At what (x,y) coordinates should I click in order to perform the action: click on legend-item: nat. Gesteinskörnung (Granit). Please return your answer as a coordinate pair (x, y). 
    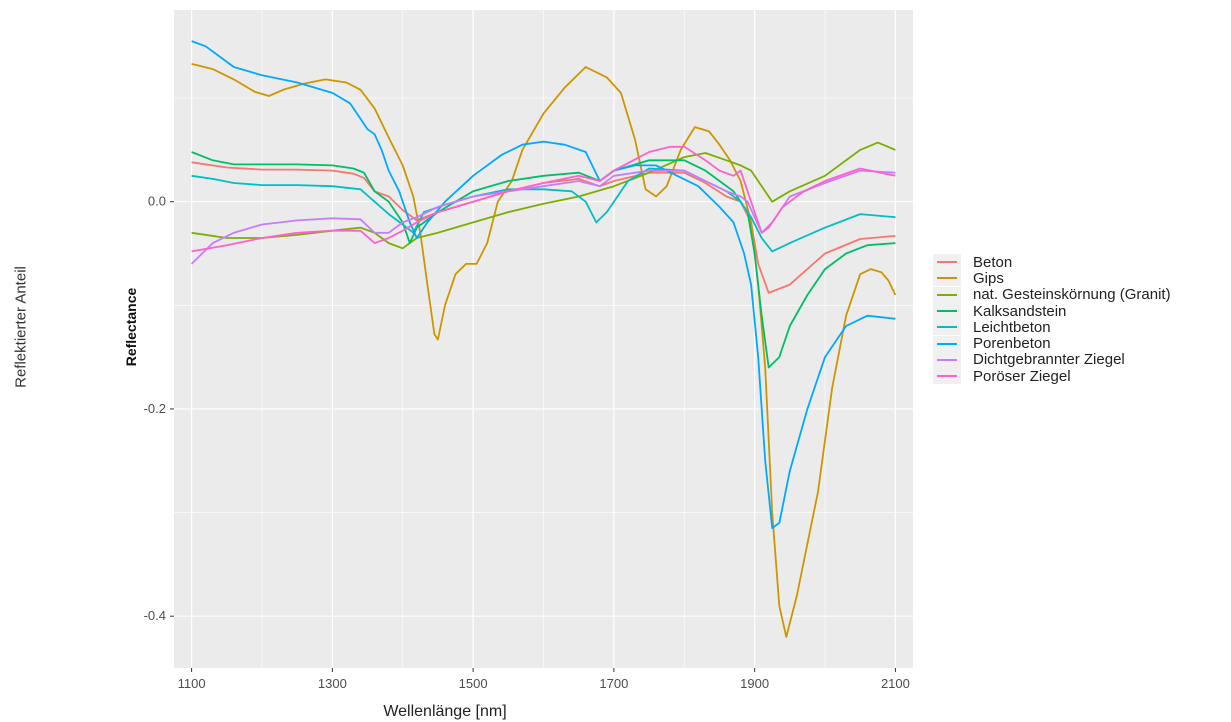
    Looking at the image, I should click on (1052, 295).